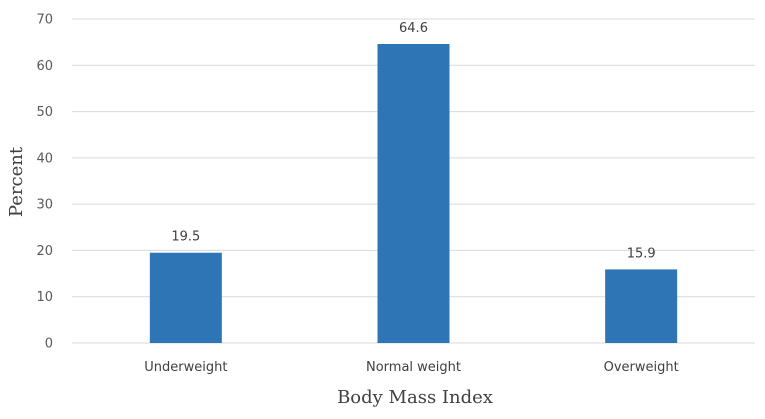 The height and width of the screenshot is (419, 765). What do you see at coordinates (44, 251) in the screenshot?
I see `y-tick-label: 20` at bounding box center [44, 251].